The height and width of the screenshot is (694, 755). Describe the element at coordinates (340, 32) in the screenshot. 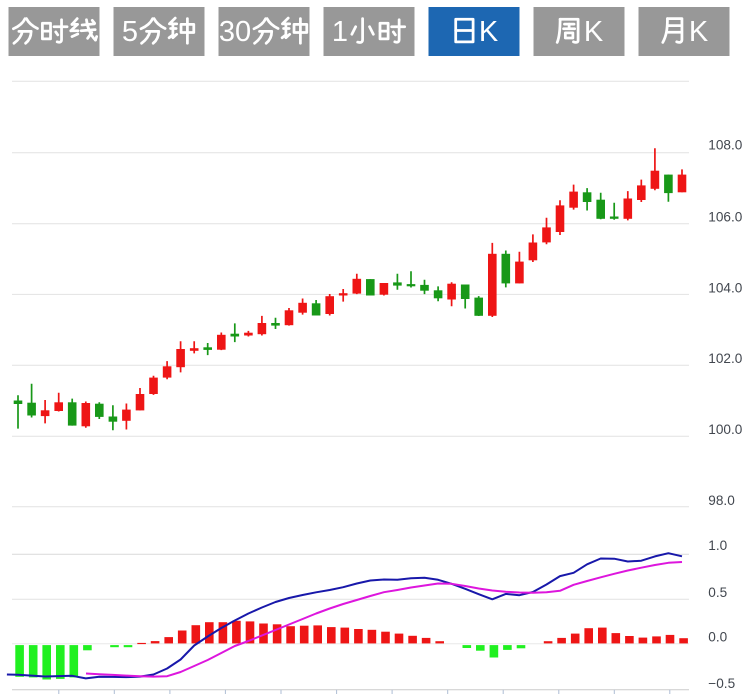

I see `svg-text: 1` at that location.